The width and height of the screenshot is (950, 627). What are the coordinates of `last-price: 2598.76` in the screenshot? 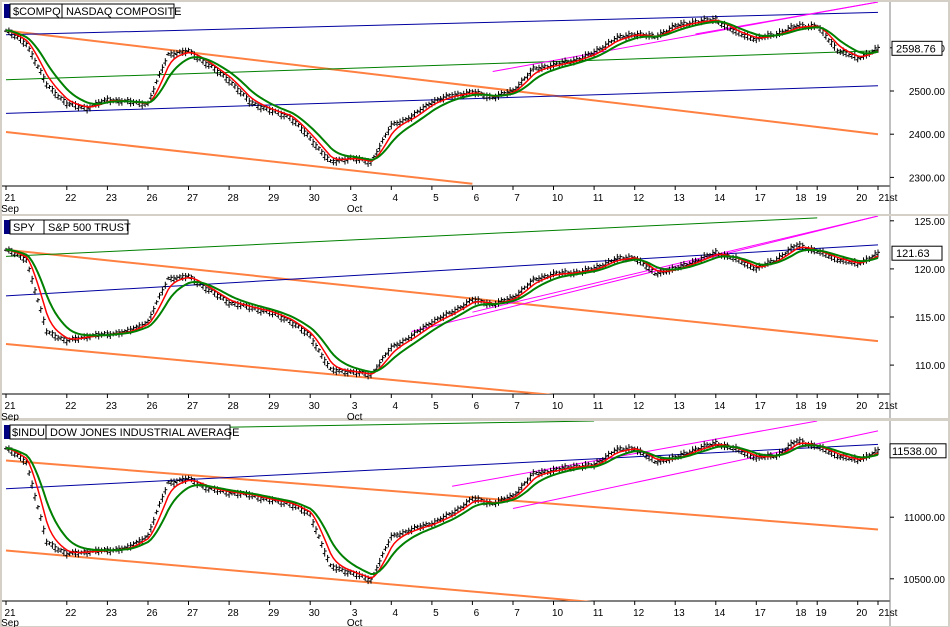 It's located at (916, 49).